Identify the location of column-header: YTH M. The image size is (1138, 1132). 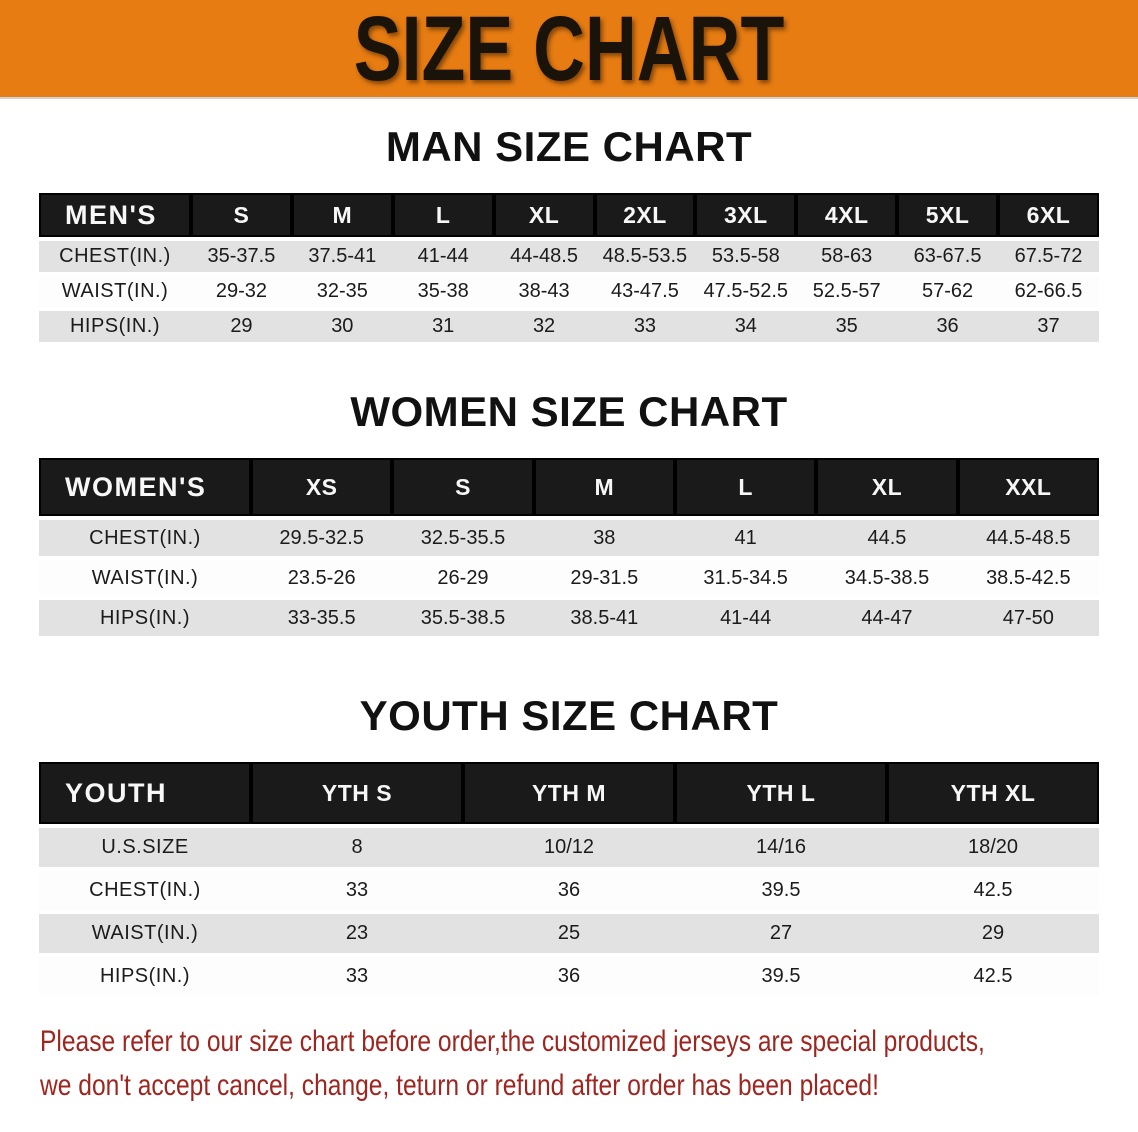
(569, 793).